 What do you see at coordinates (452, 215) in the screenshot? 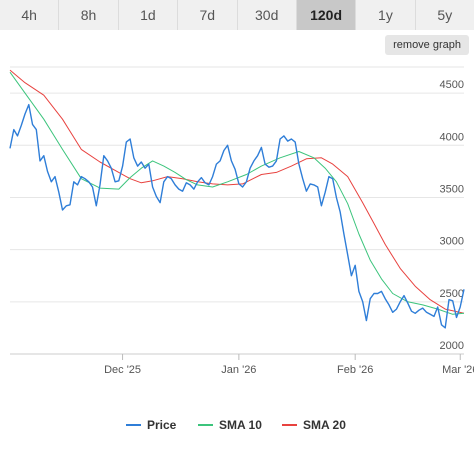
I see `y-axis-ticks: 2000 2500 3000 3500 4000 4500` at bounding box center [452, 215].